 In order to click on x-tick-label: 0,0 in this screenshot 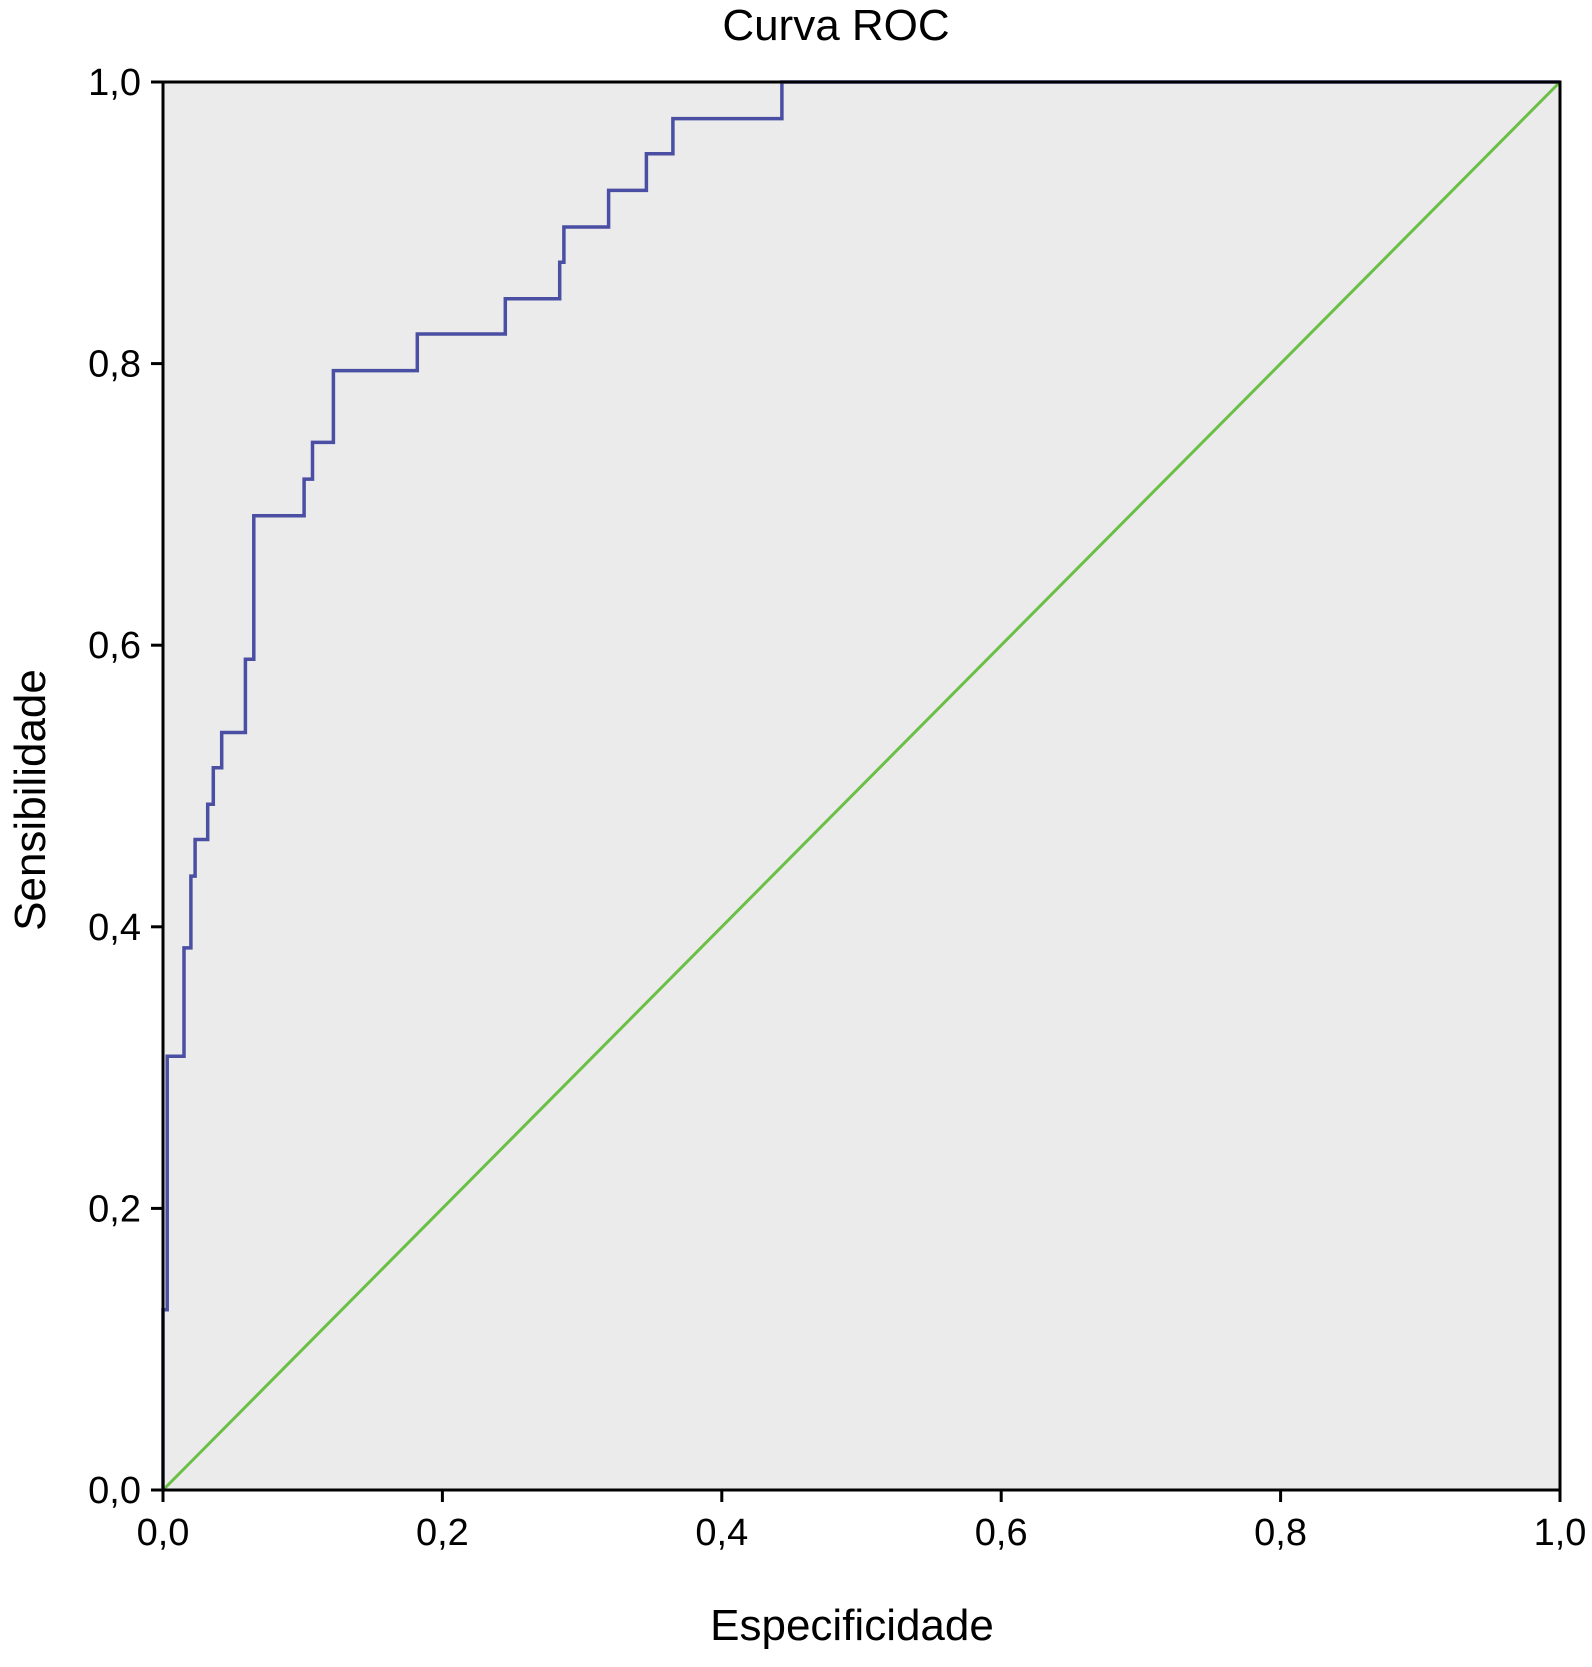, I will do `click(163, 1533)`.